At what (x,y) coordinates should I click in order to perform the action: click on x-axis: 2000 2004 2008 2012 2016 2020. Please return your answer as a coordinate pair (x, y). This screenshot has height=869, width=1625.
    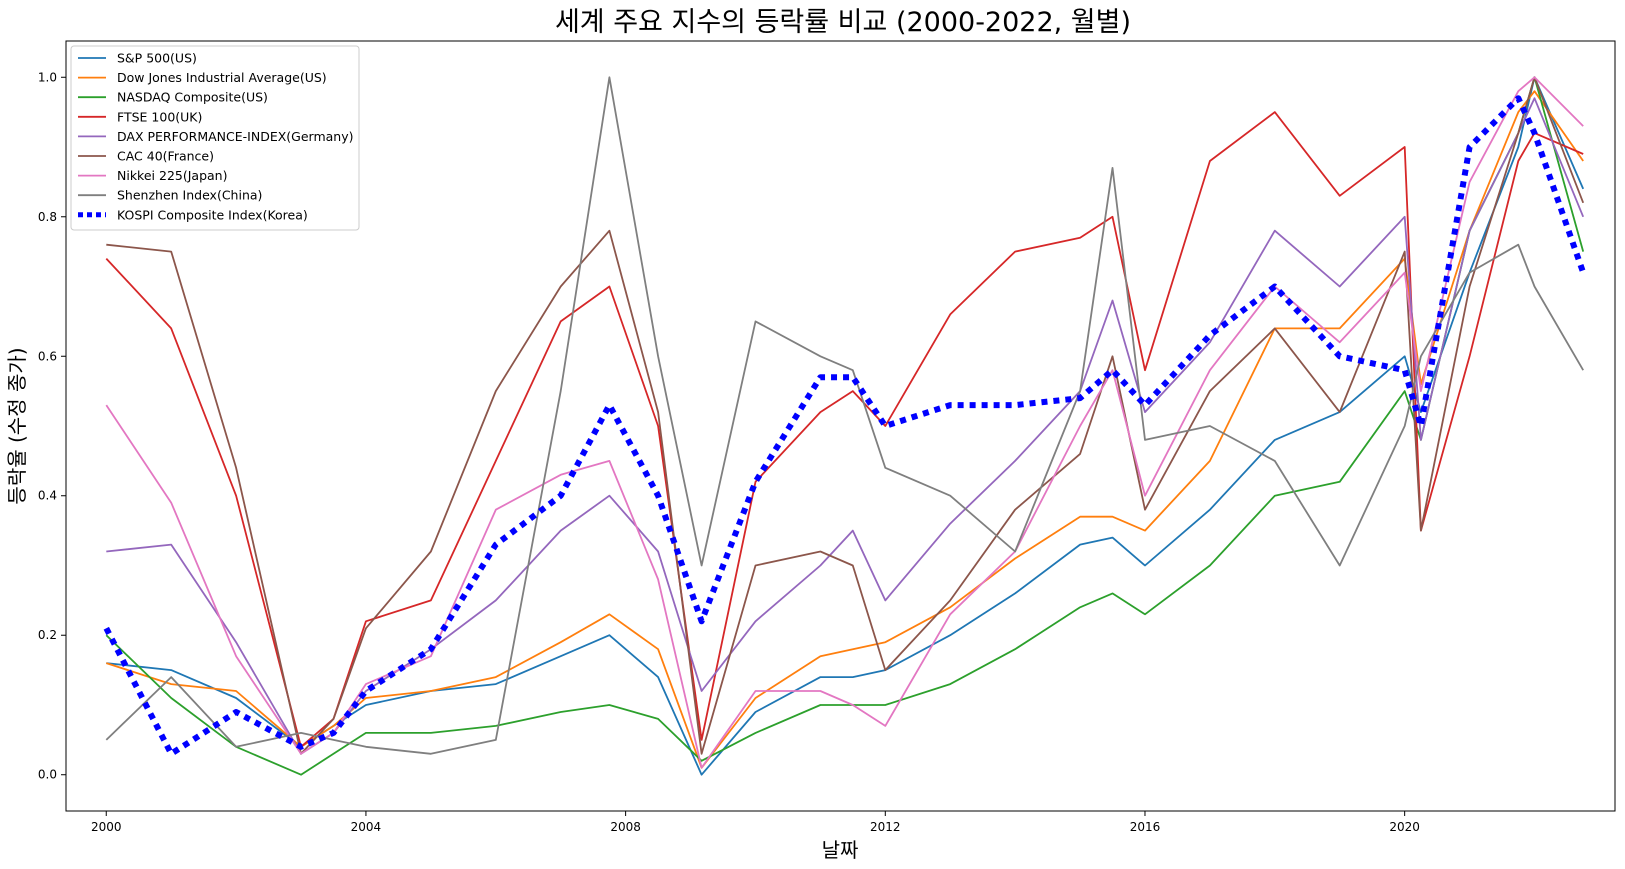
    Looking at the image, I should click on (755, 822).